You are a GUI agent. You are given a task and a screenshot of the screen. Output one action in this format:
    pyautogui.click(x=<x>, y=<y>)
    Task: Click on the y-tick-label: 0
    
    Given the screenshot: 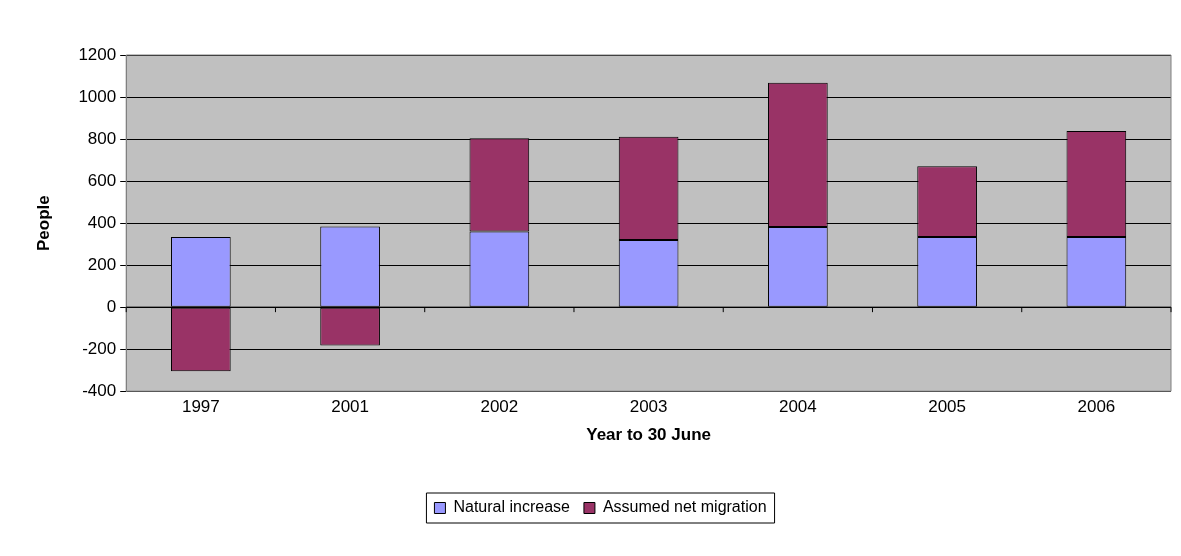 What is the action you would take?
    pyautogui.click(x=111, y=306)
    